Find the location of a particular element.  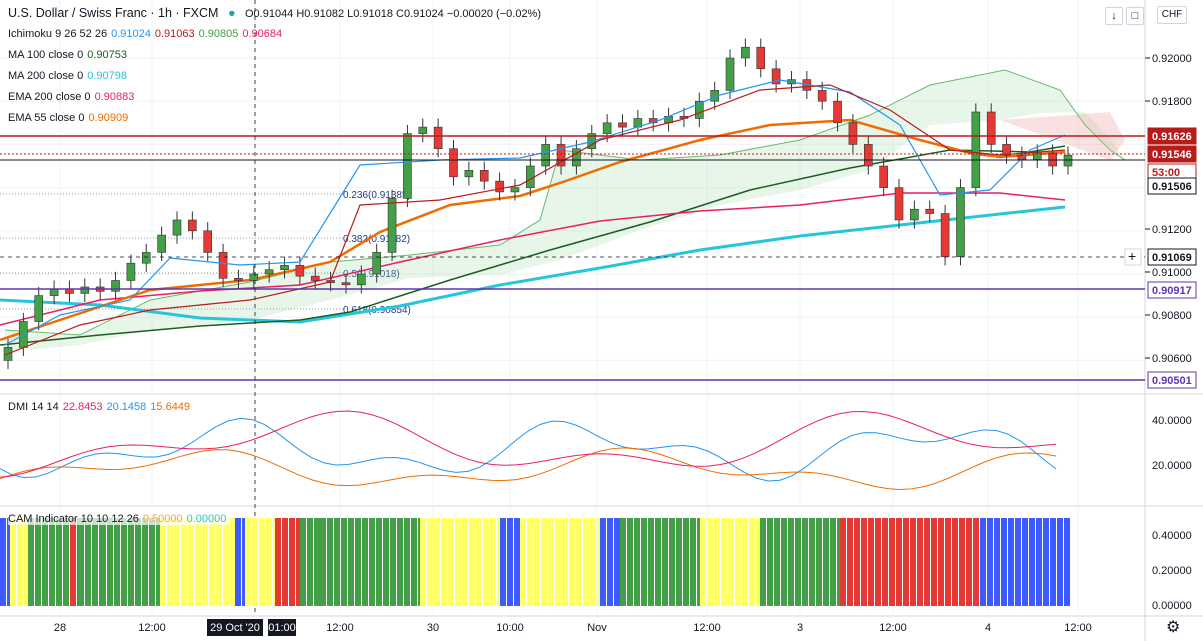

currency-button: CHF is located at coordinates (1172, 15).